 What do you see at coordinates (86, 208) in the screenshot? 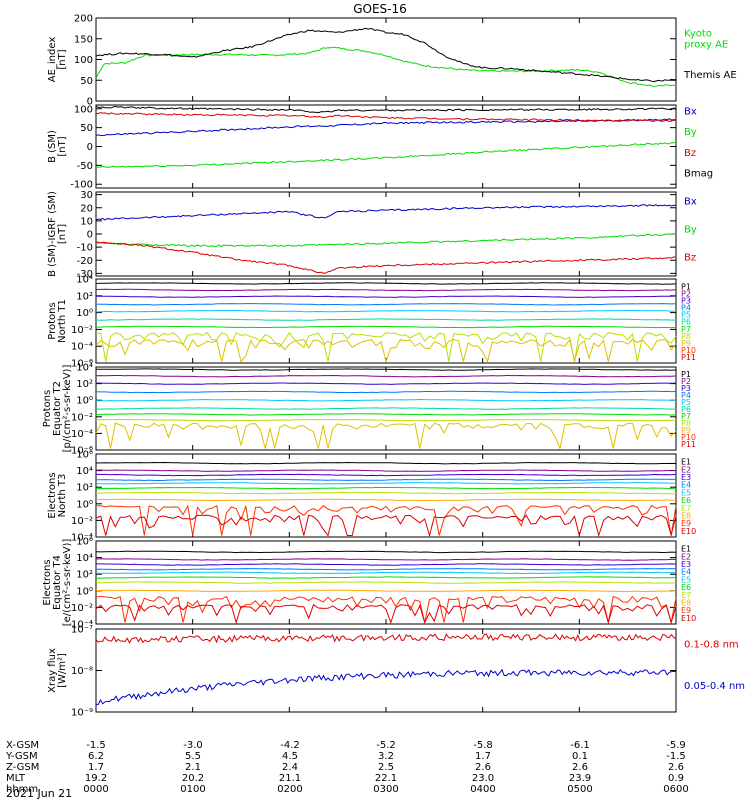
I see `y-tick-label: 20` at bounding box center [86, 208].